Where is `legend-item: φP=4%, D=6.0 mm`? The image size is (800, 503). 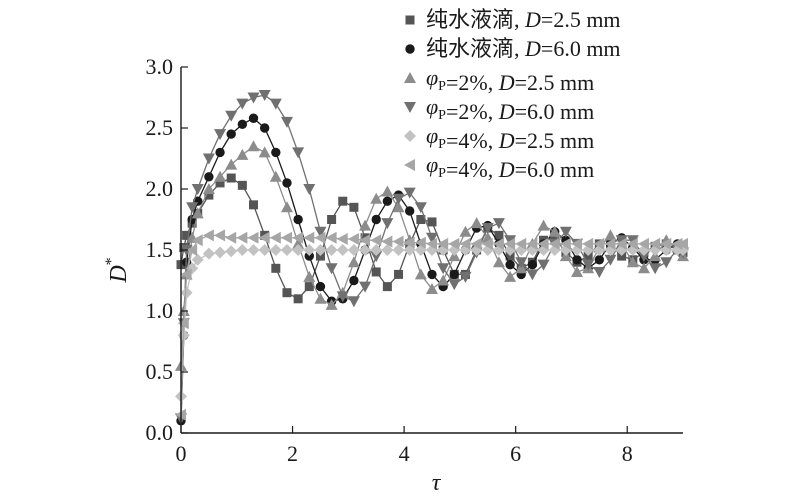
legend-item: φP=4%, D=6.0 mm is located at coordinates (499, 167).